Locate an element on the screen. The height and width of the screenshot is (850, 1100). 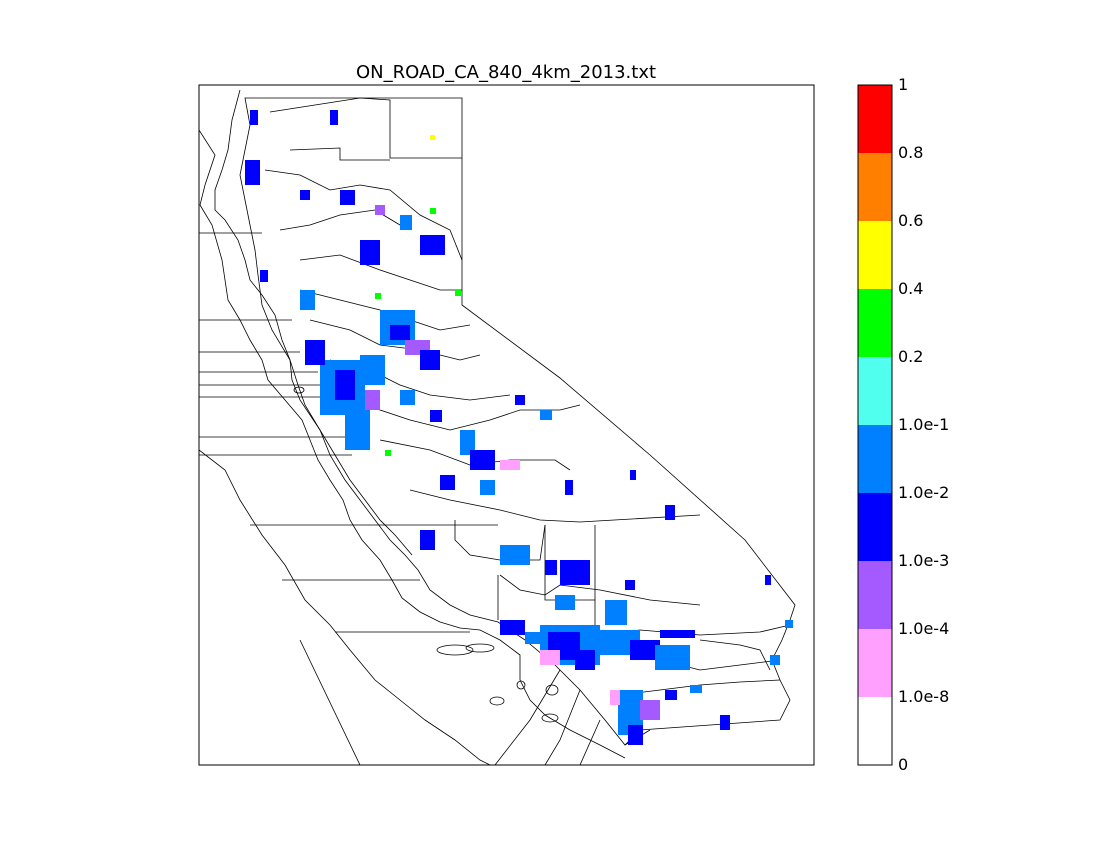
colorbar-tick-label: 1.0e-8 is located at coordinates (923, 696).